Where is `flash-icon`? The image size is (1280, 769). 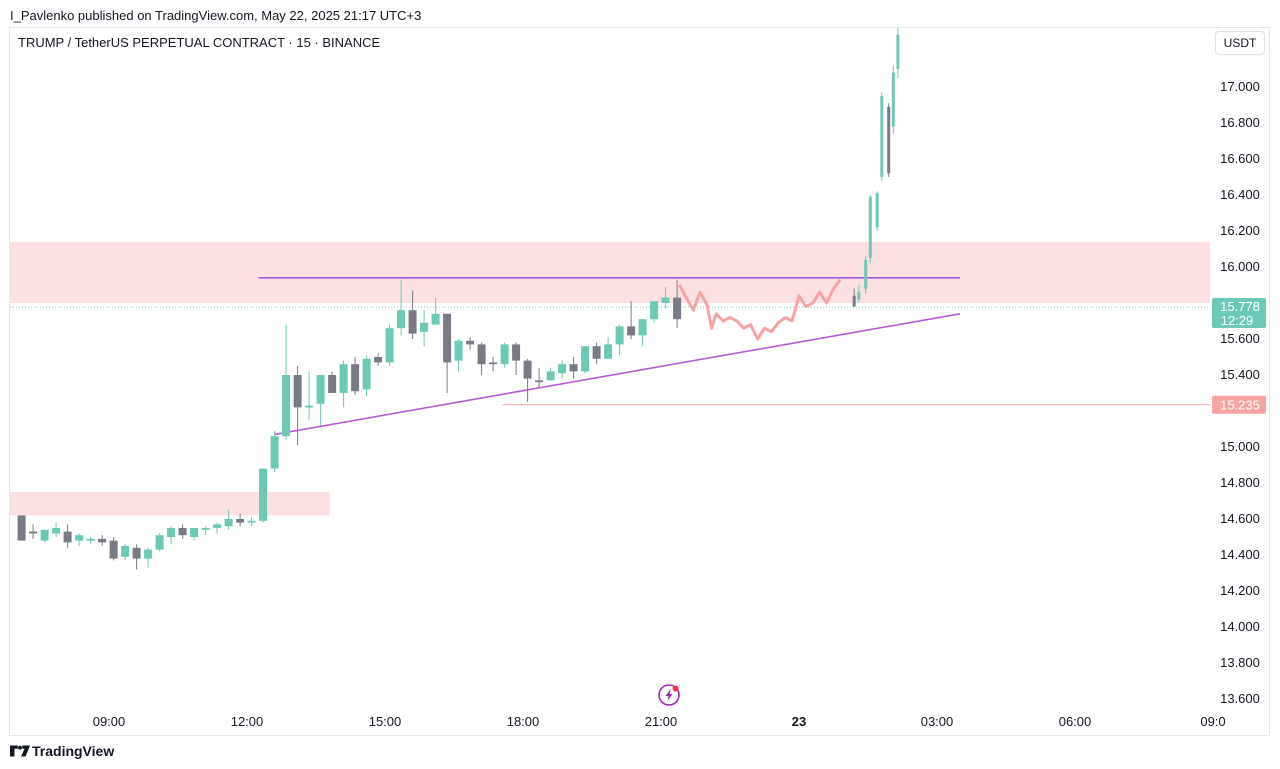 flash-icon is located at coordinates (669, 695).